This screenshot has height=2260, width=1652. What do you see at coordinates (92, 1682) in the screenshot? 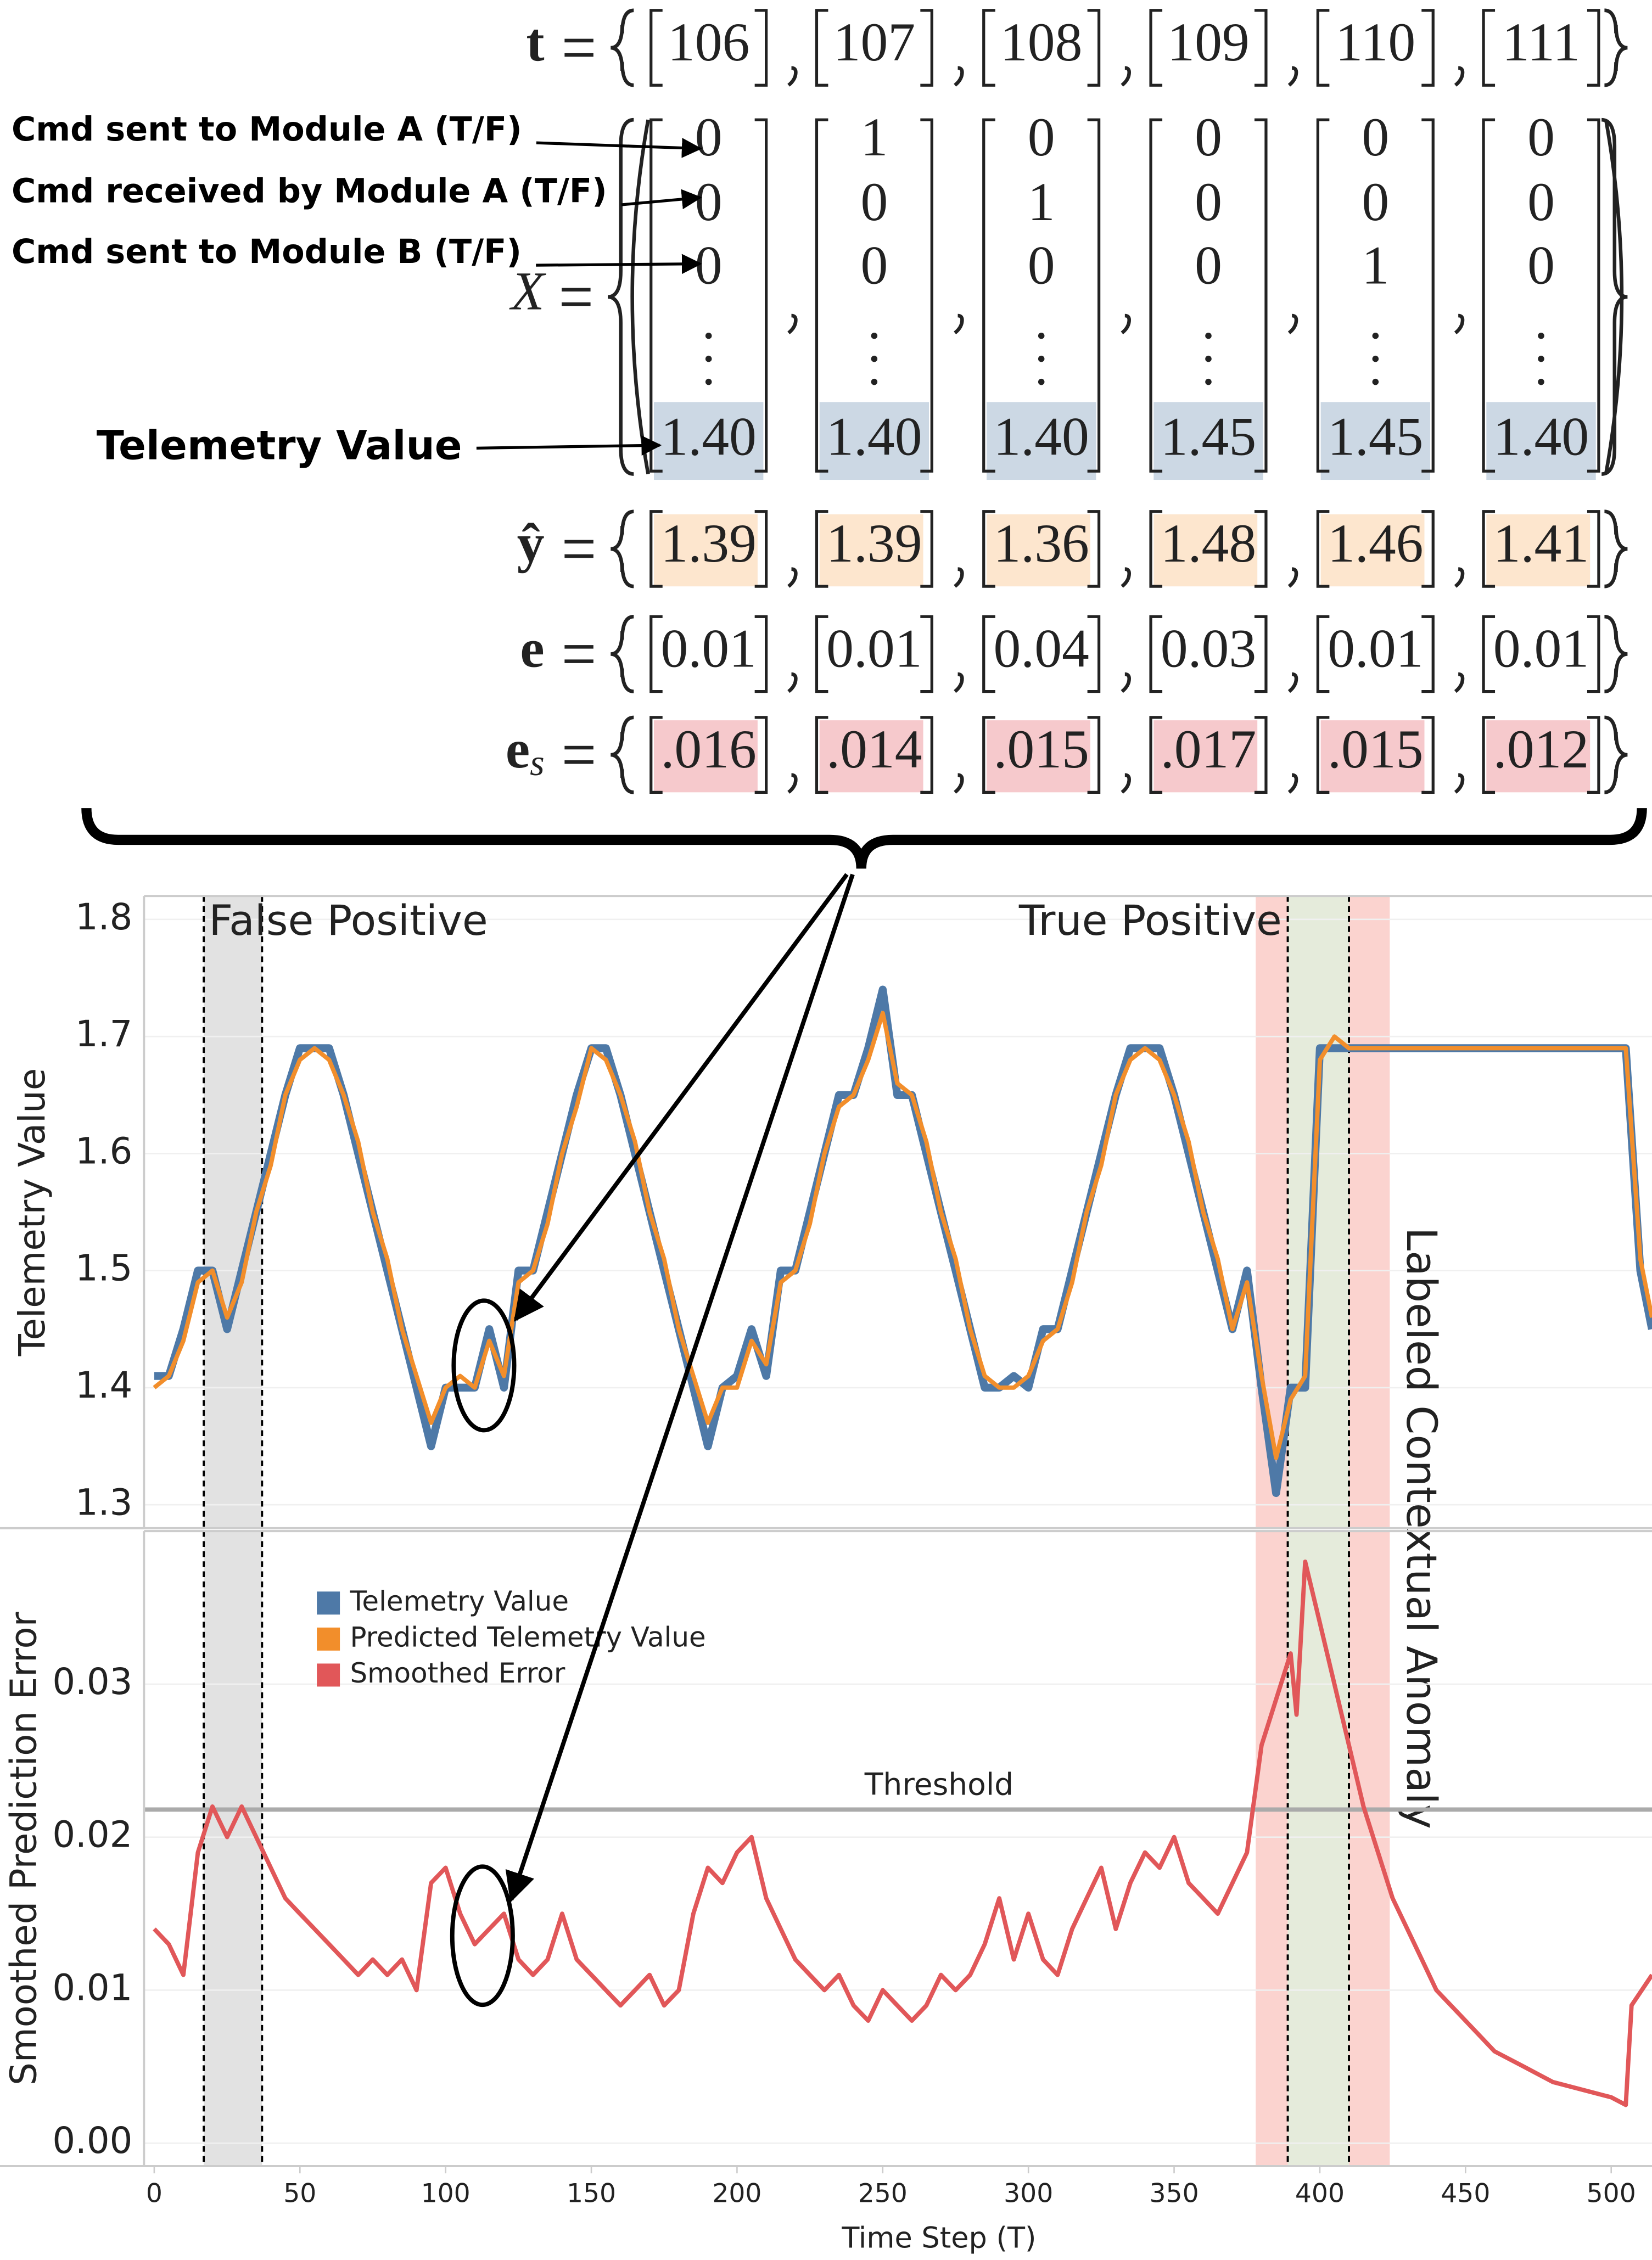
I see `y-tick-label: 0.03` at bounding box center [92, 1682].